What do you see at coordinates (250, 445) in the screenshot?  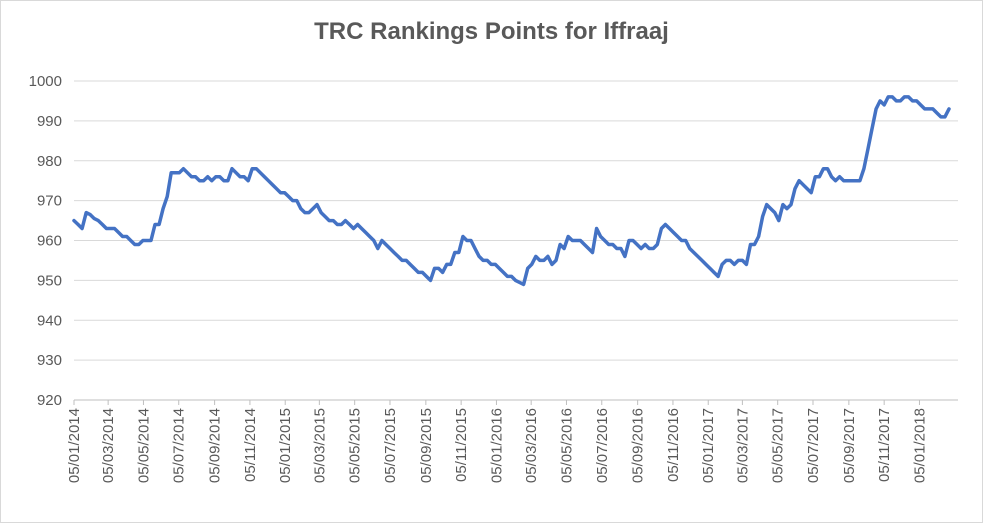 I see `x-tick-label: 05/11/2014` at bounding box center [250, 445].